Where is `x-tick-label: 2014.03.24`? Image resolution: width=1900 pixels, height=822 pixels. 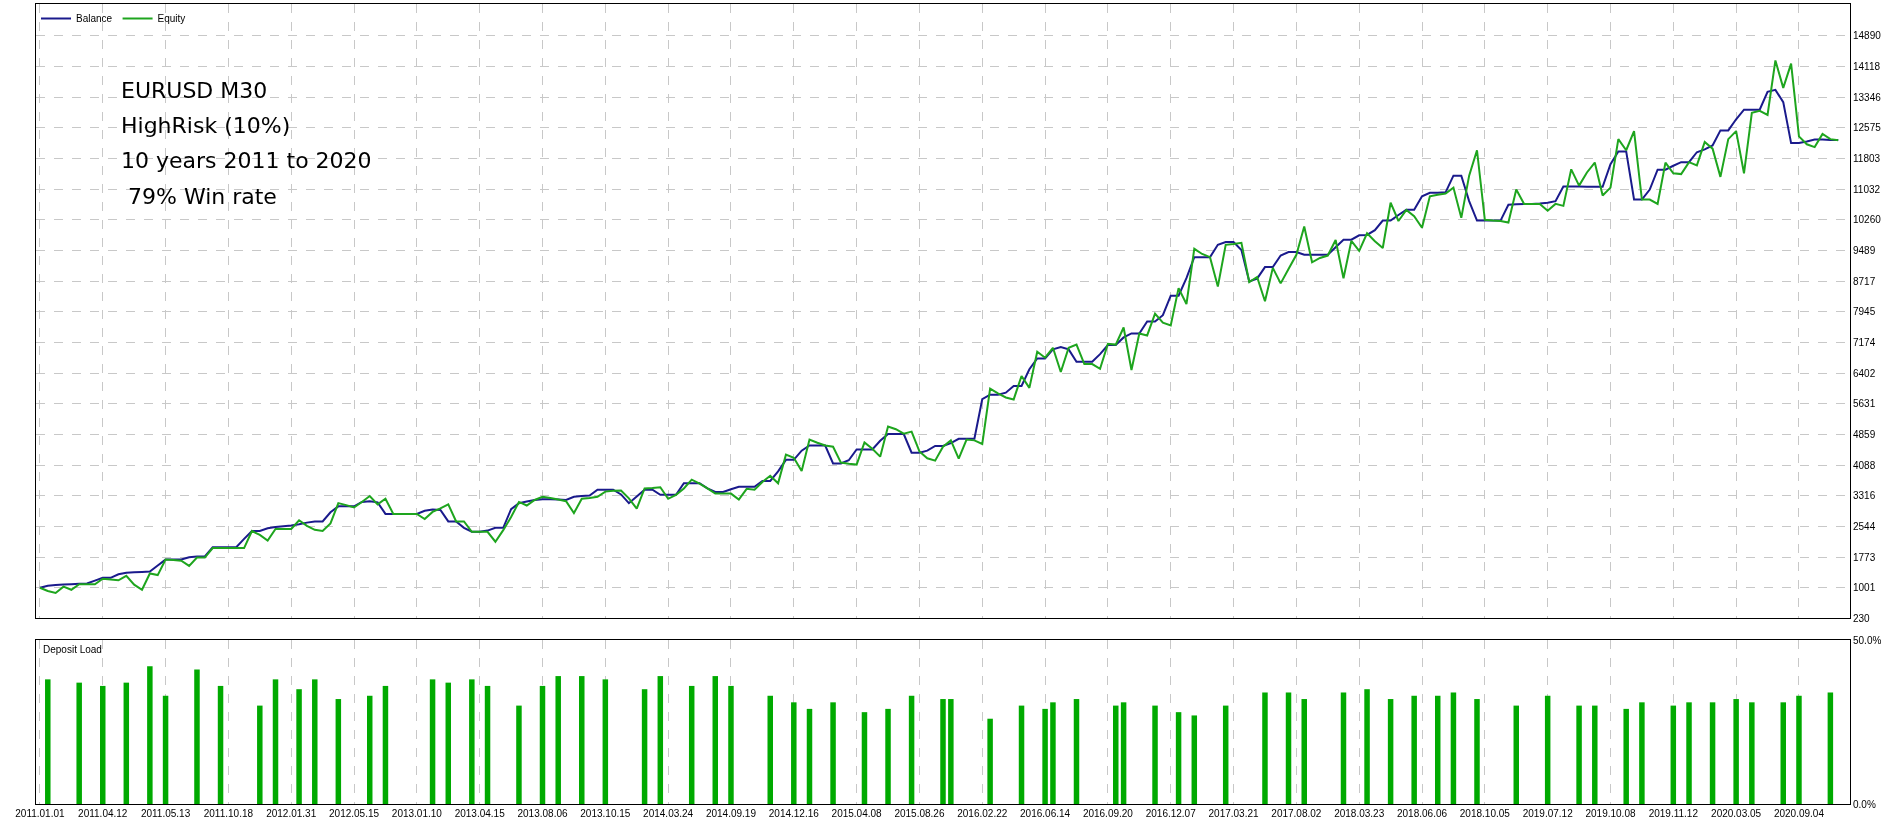 x-tick-label: 2014.03.24 is located at coordinates (668, 813).